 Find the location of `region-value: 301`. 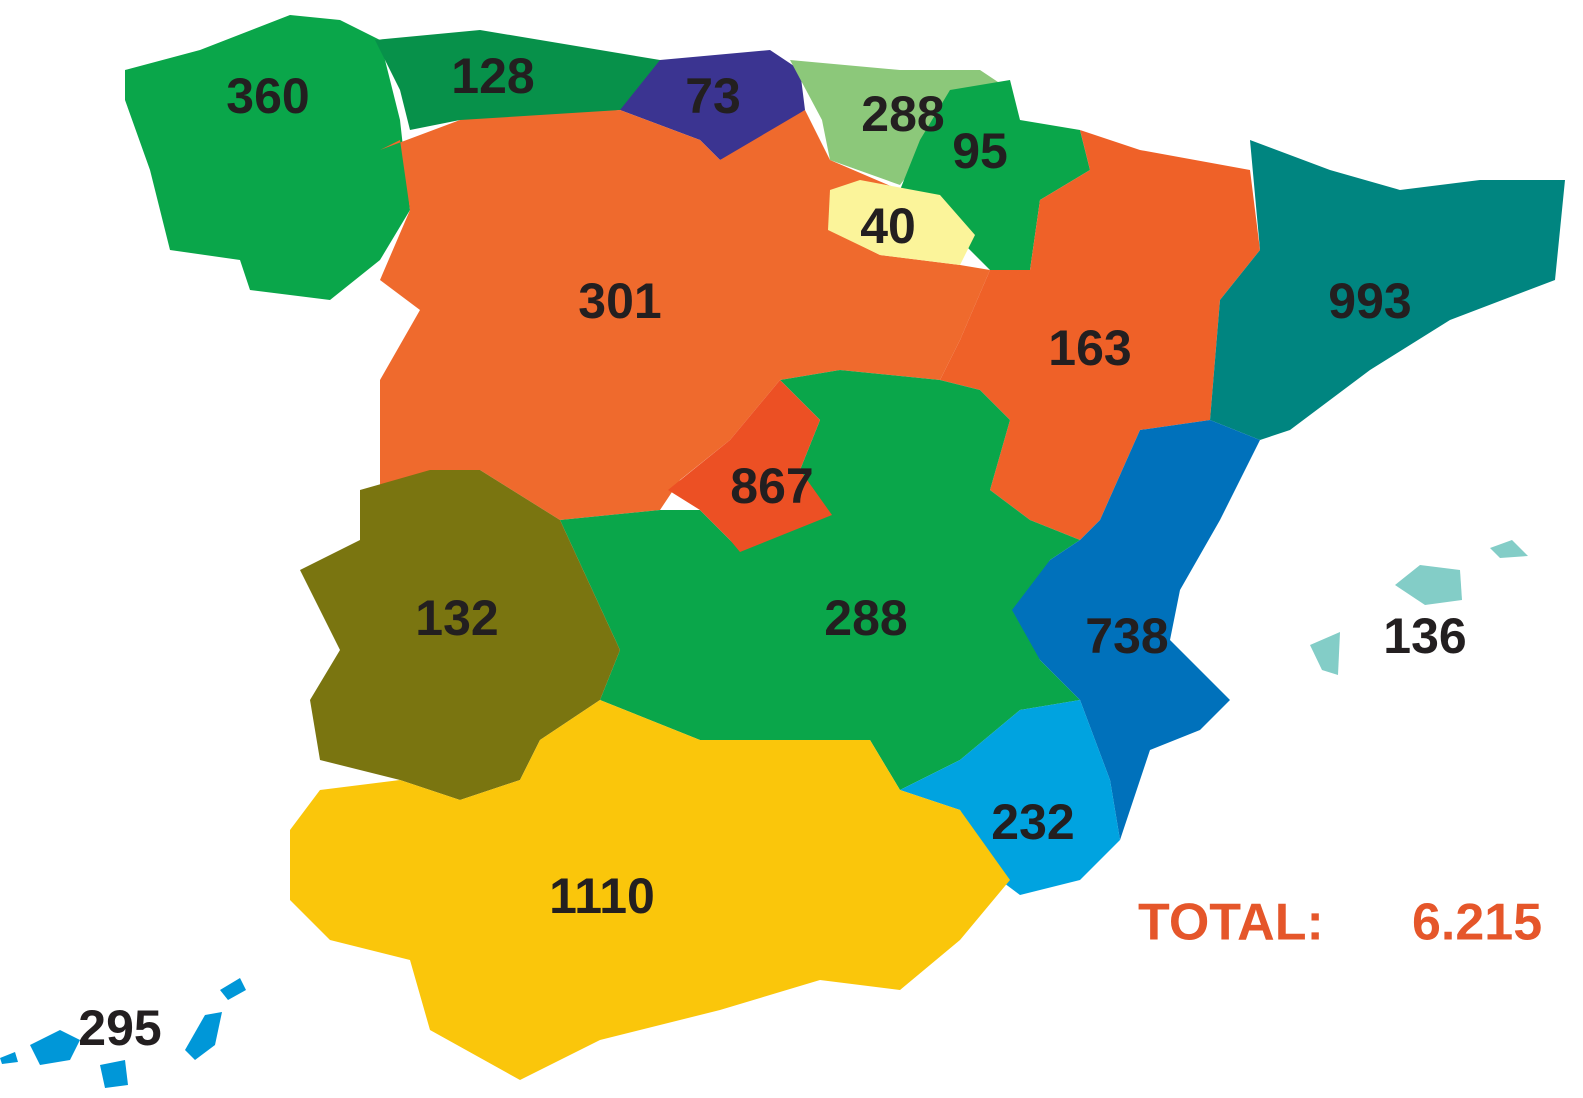

region-value: 301 is located at coordinates (619, 301).